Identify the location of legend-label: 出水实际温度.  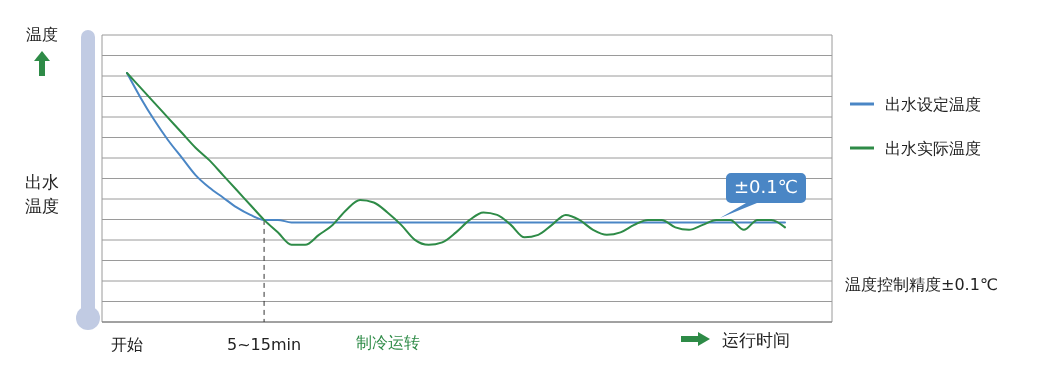
(933, 148).